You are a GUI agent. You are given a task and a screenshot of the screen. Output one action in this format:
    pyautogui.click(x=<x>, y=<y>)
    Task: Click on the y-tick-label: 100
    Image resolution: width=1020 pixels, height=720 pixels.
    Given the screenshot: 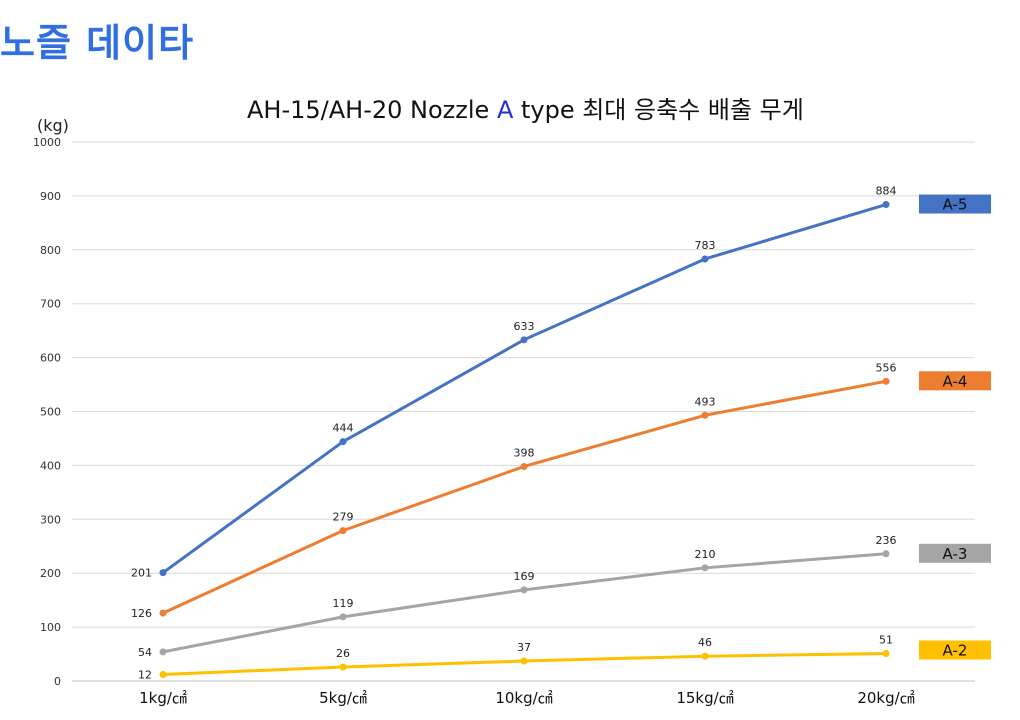 What is the action you would take?
    pyautogui.click(x=50, y=627)
    